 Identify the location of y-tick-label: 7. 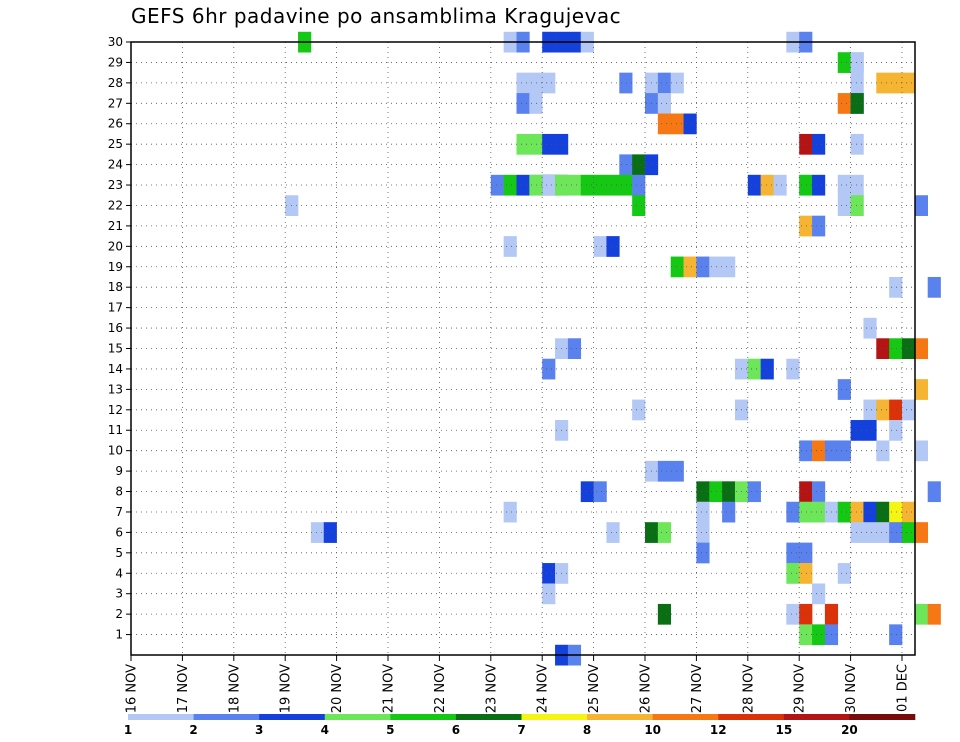
(119, 512).